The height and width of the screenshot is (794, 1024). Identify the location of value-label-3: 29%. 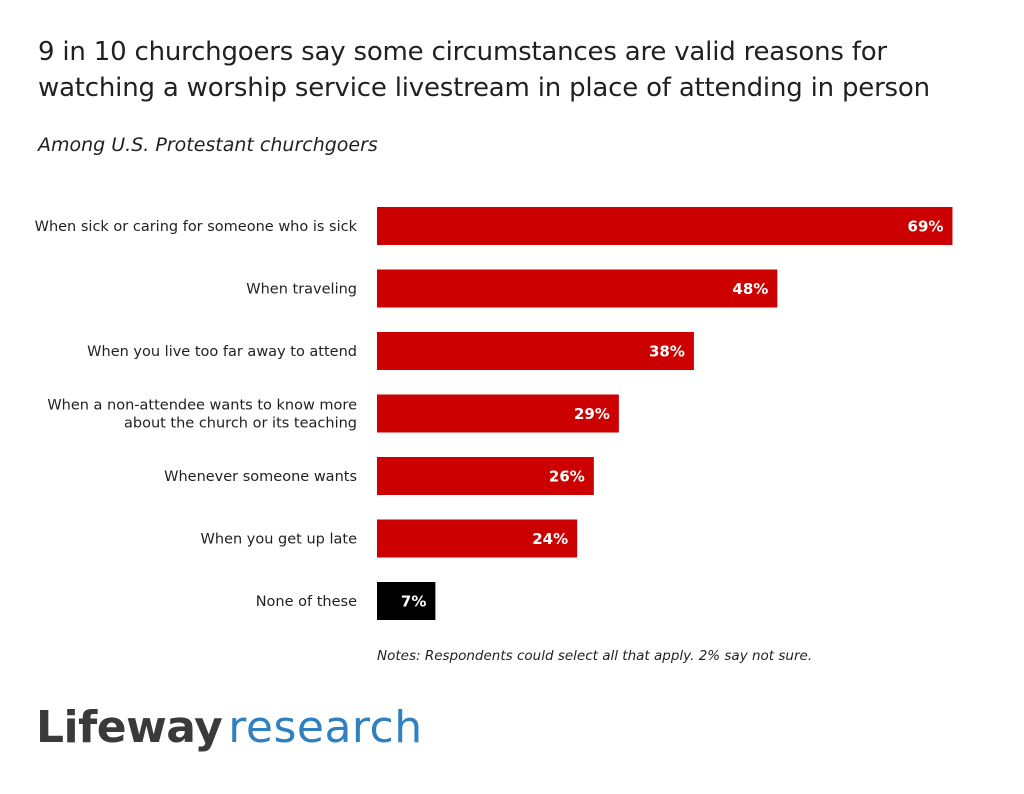
(592, 414).